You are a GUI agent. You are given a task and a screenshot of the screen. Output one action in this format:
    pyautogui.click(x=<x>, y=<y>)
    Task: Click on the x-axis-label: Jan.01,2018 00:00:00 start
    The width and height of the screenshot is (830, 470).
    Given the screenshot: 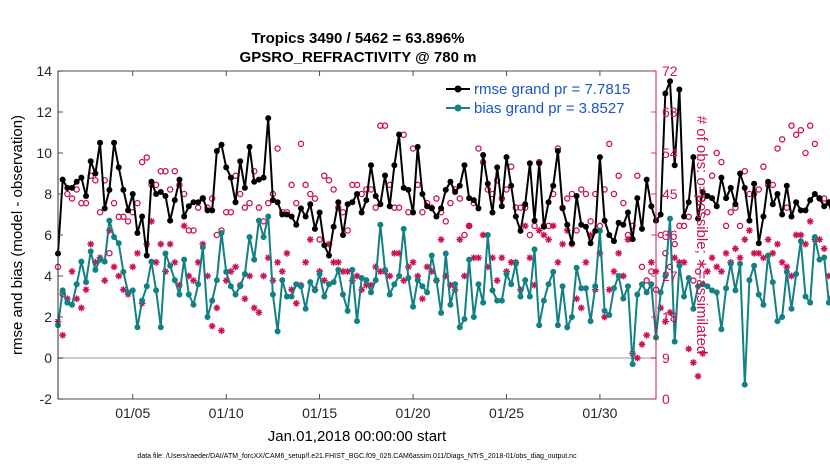 What is the action you would take?
    pyautogui.click(x=357, y=436)
    